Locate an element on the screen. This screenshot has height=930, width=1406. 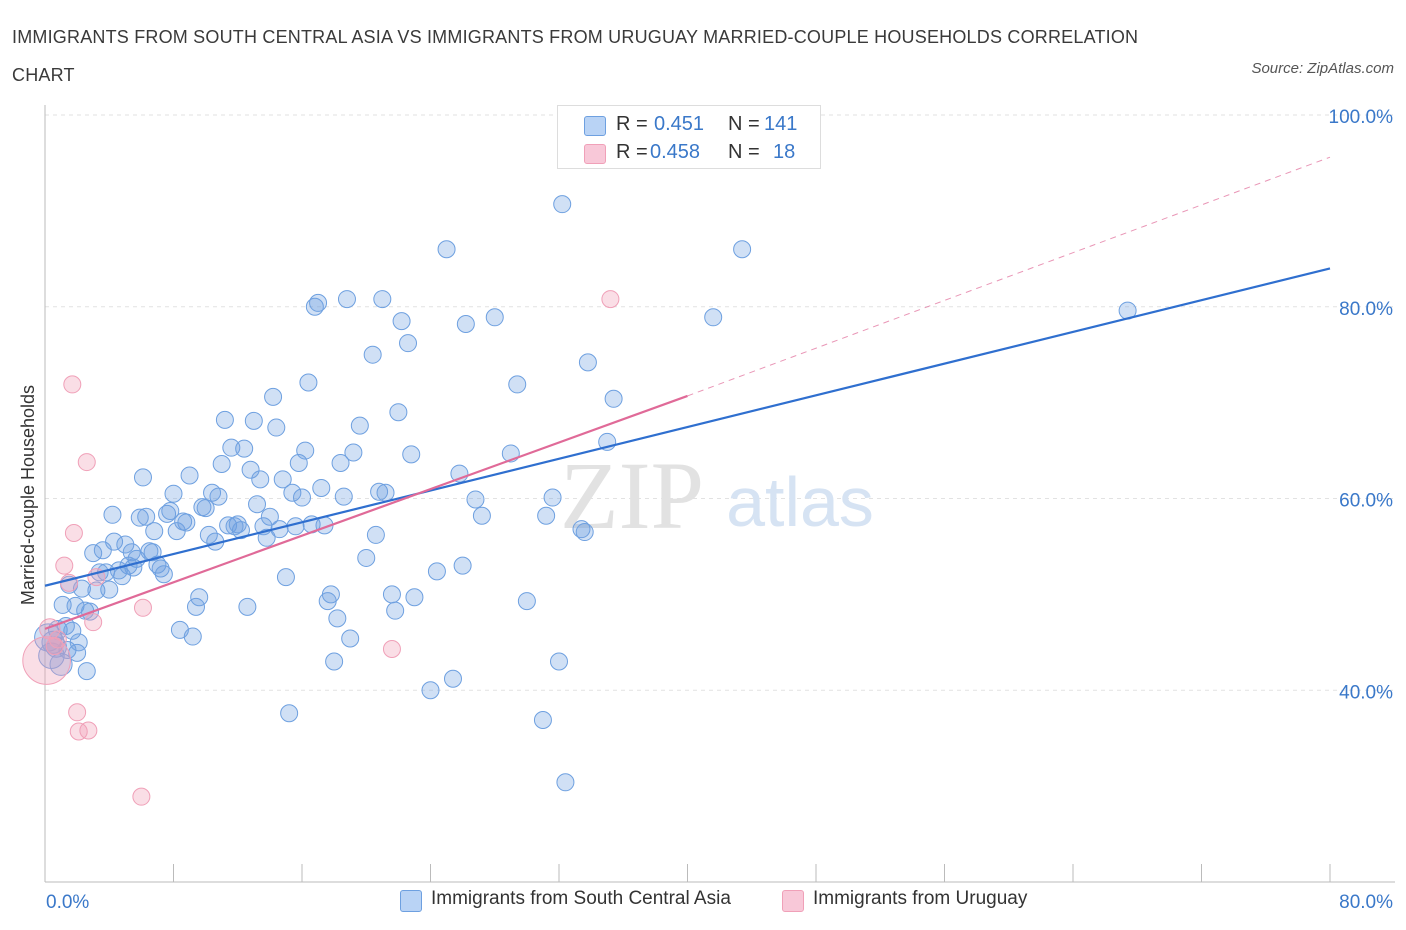
y-axis-label: Married-couple Households is located at coordinates (28, 495).